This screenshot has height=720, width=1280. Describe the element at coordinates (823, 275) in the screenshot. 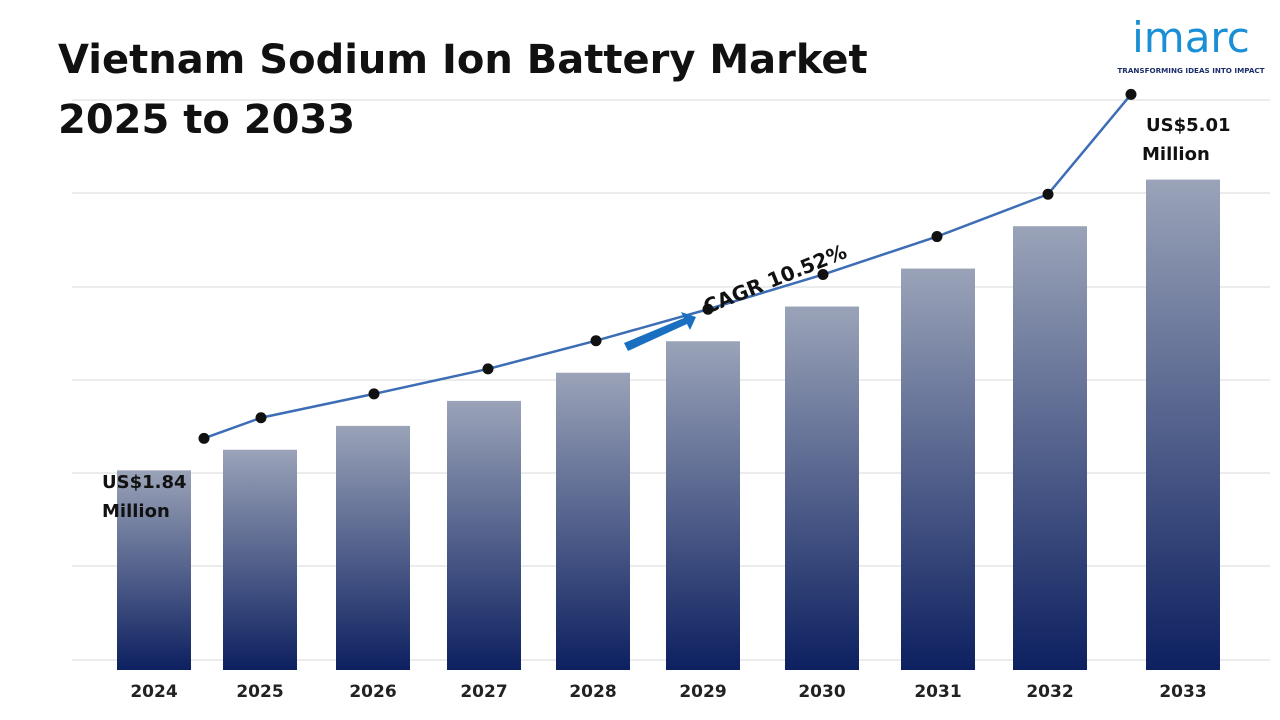

I see `trend-marker-2030` at that location.